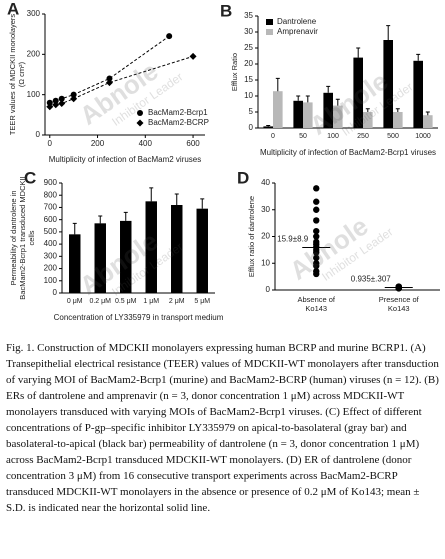 This screenshot has width=445, height=559. Describe the element at coordinates (30, 177) in the screenshot. I see `panel-label: C` at that location.